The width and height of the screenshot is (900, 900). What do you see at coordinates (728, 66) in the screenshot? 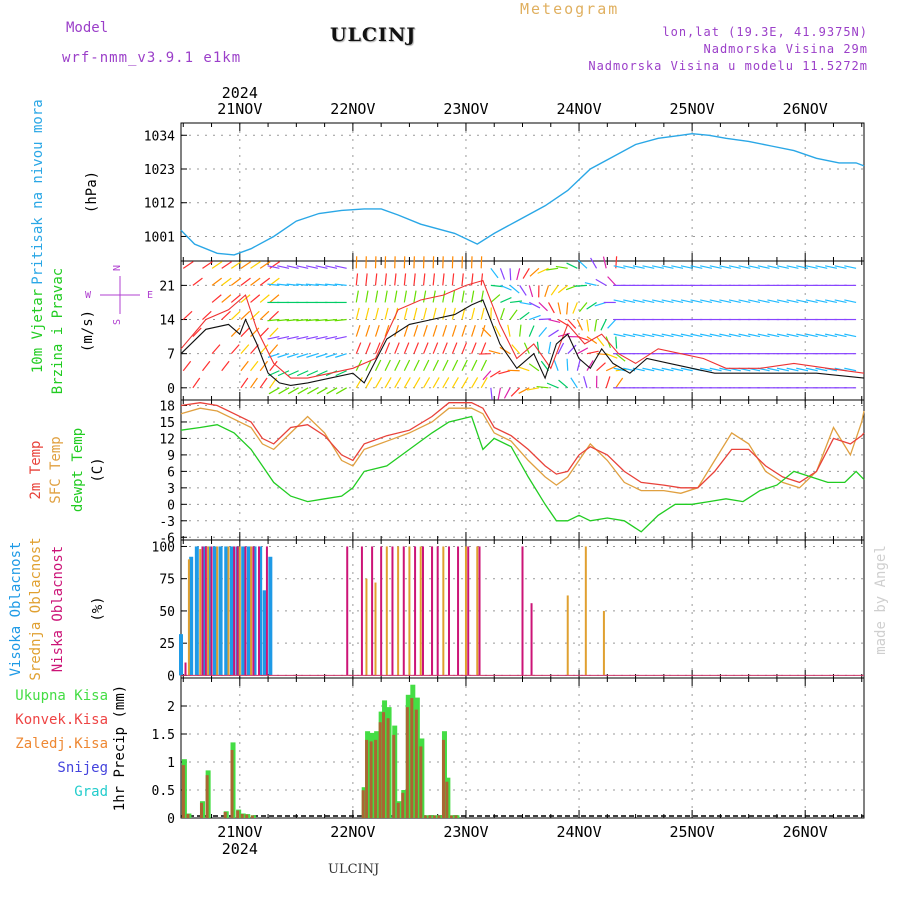
I see `model-elevation-label: Nadmorska Visina u modelu 11.5272m` at bounding box center [728, 66].